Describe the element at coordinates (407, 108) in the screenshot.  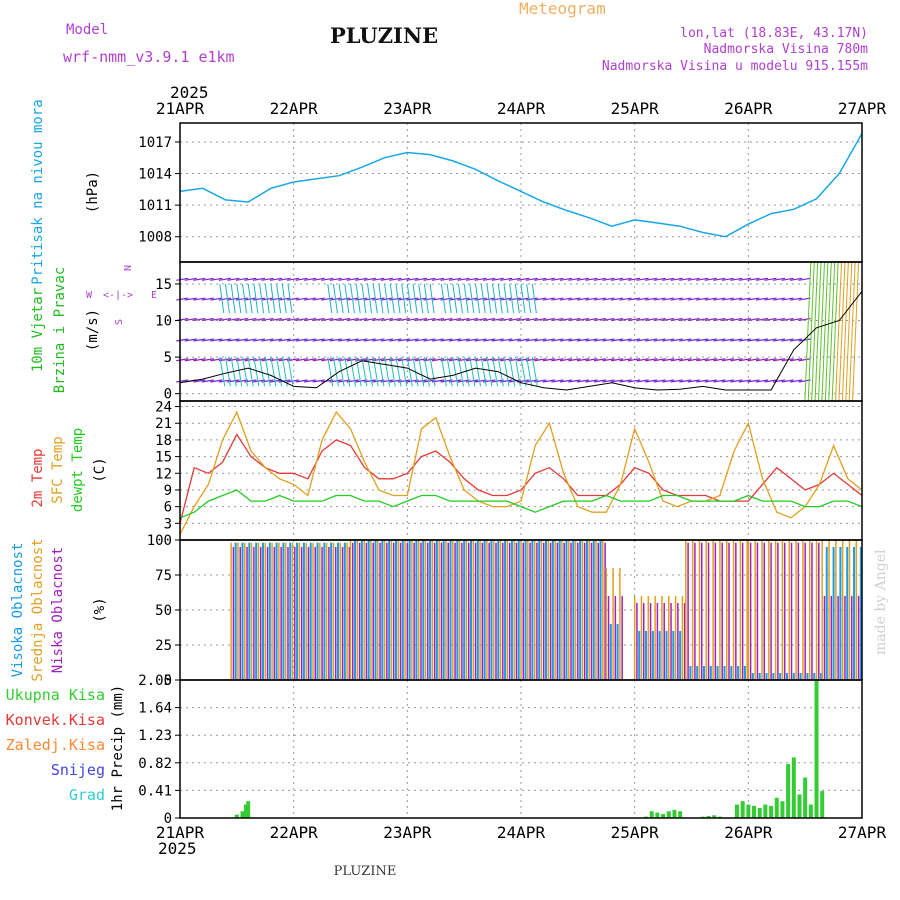
I see `x-tick-top-23APR: 23APR` at that location.